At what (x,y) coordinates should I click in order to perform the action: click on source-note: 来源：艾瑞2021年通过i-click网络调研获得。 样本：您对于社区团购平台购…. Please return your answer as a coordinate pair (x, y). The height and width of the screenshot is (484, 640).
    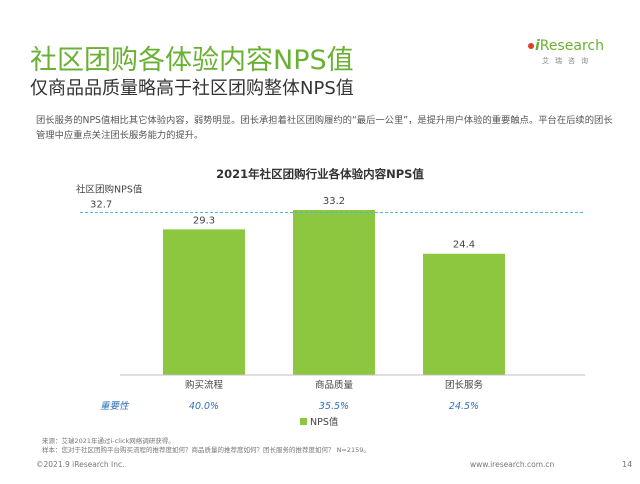
    Looking at the image, I should click on (206, 446).